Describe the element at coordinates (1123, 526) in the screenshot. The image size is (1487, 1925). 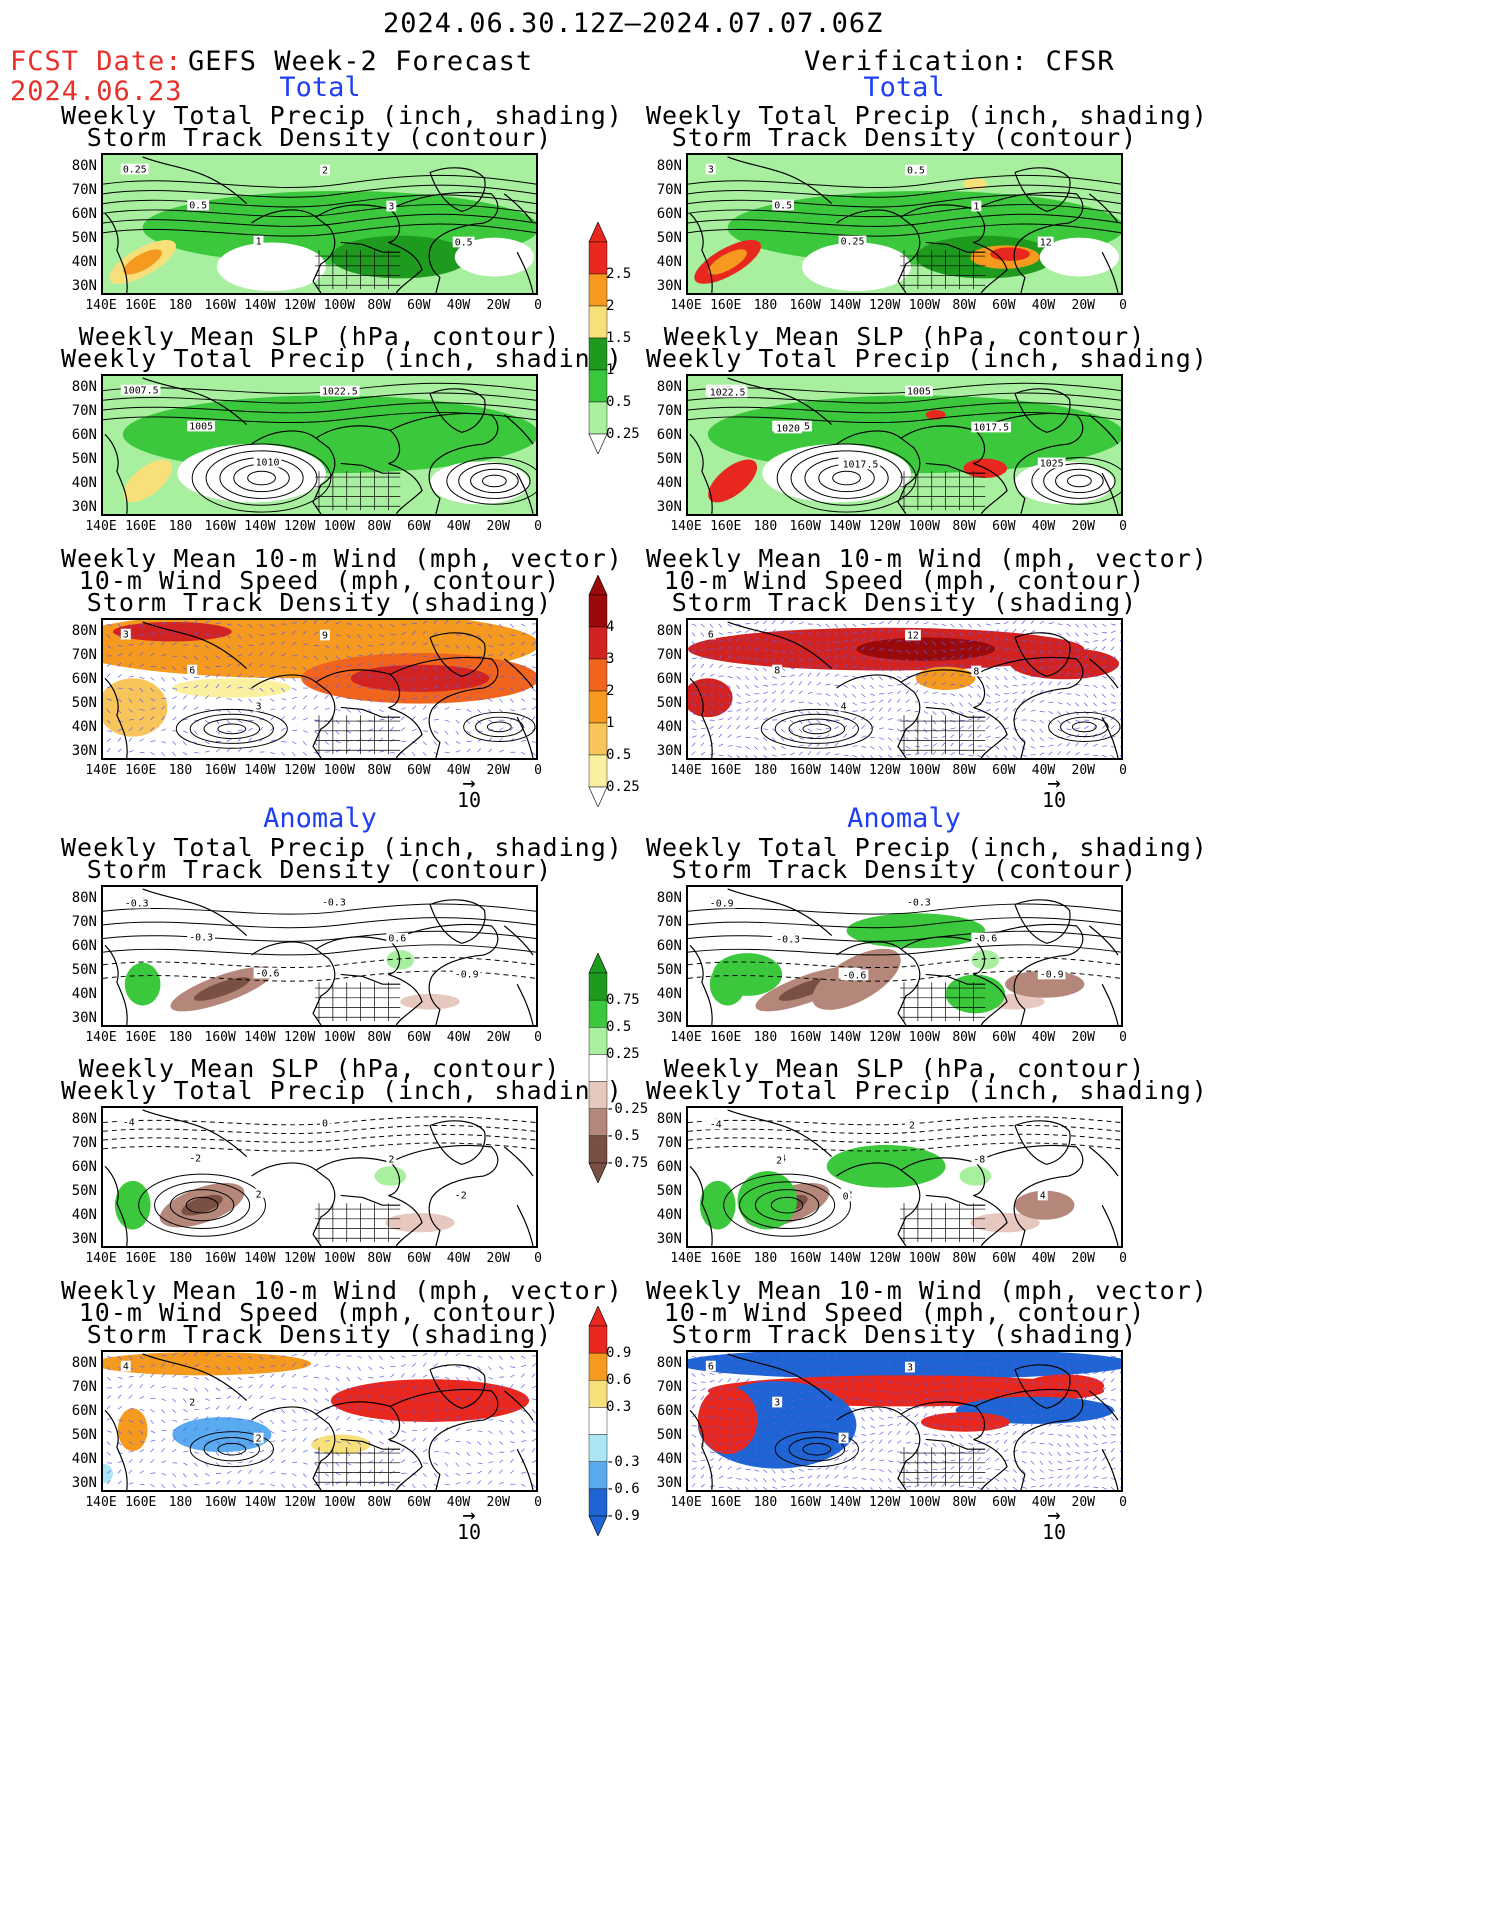
I see `right-panel-2-lon-tick: 0` at that location.